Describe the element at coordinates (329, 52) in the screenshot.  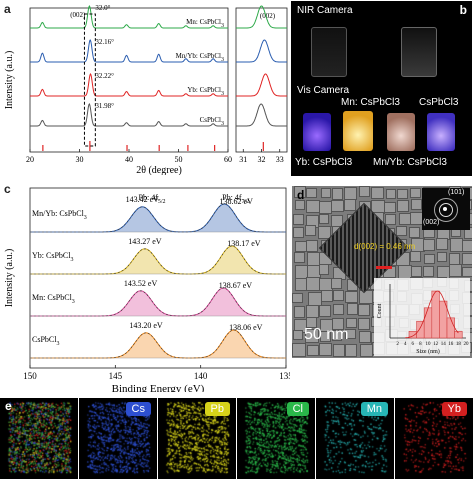
I see `nir-vial-left` at that location.